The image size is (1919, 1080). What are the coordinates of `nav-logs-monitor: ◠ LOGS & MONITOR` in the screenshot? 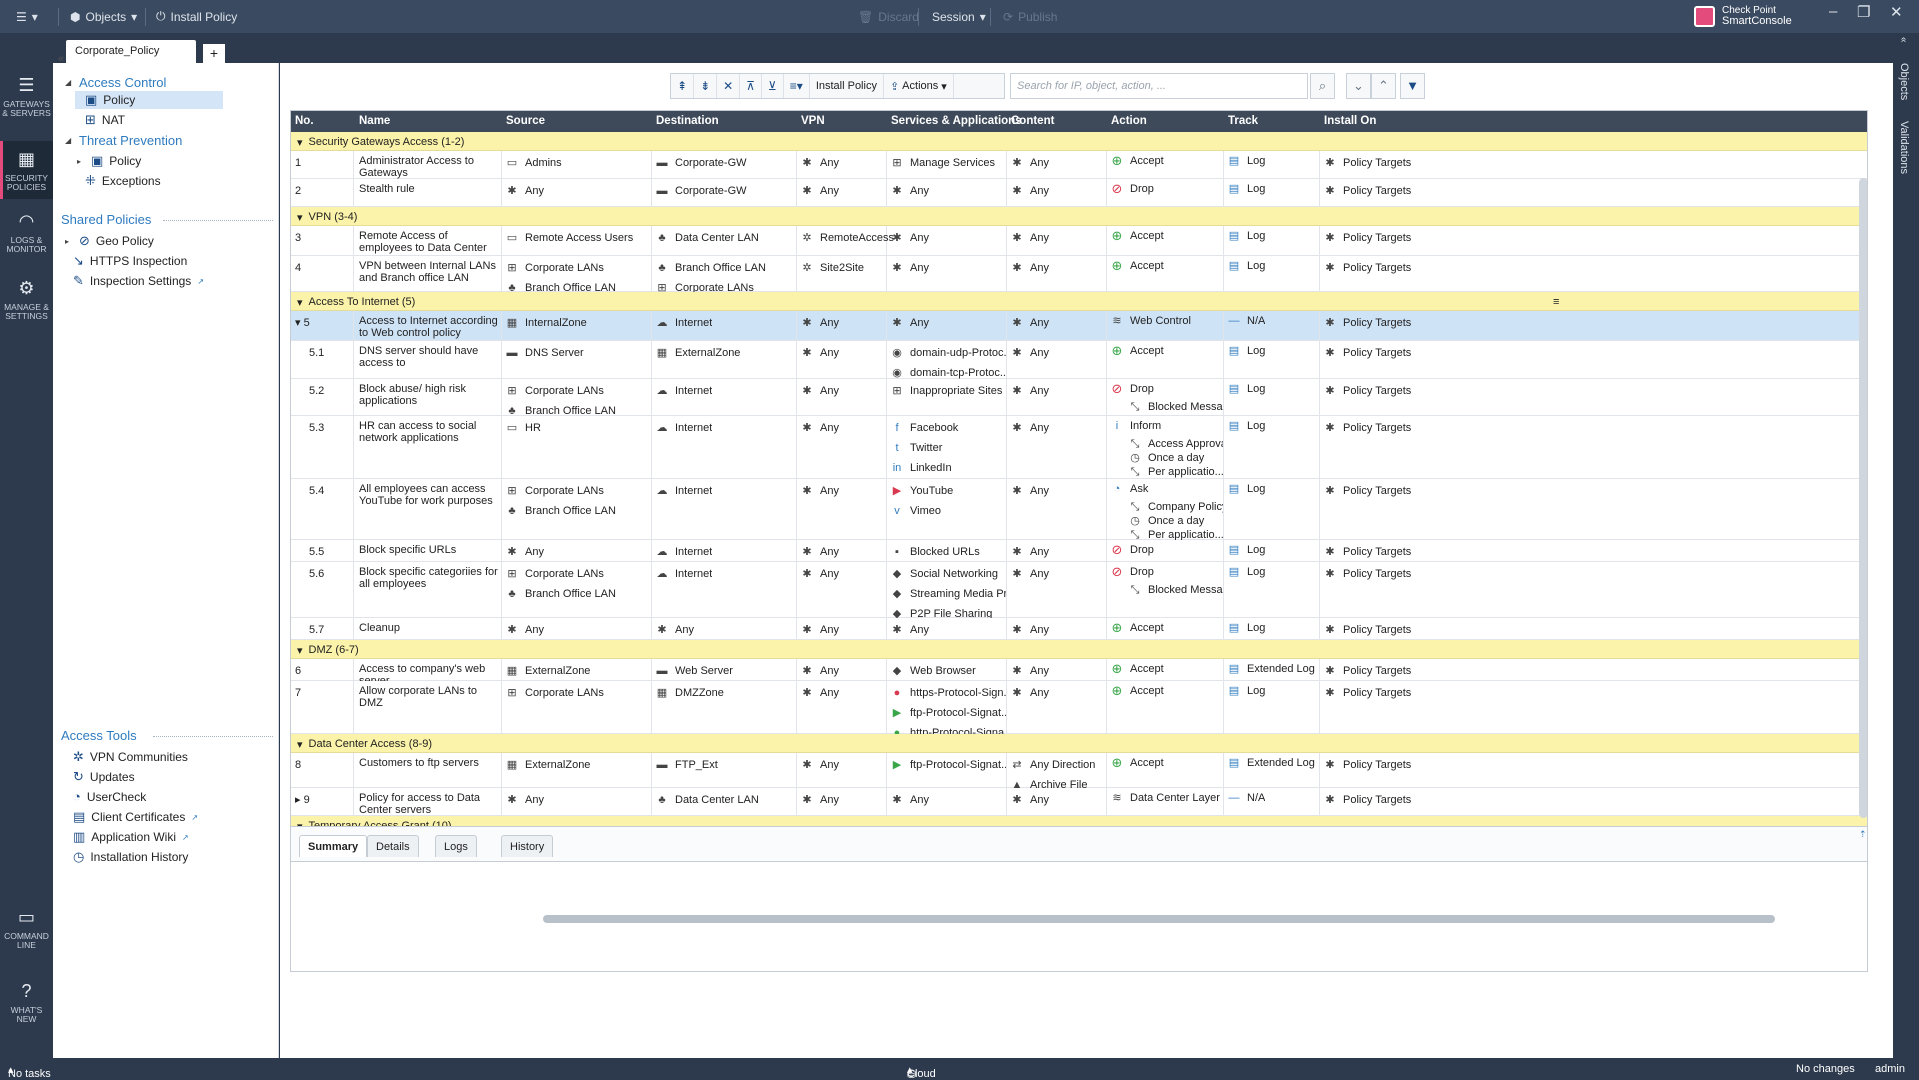 It's located at (26, 239).